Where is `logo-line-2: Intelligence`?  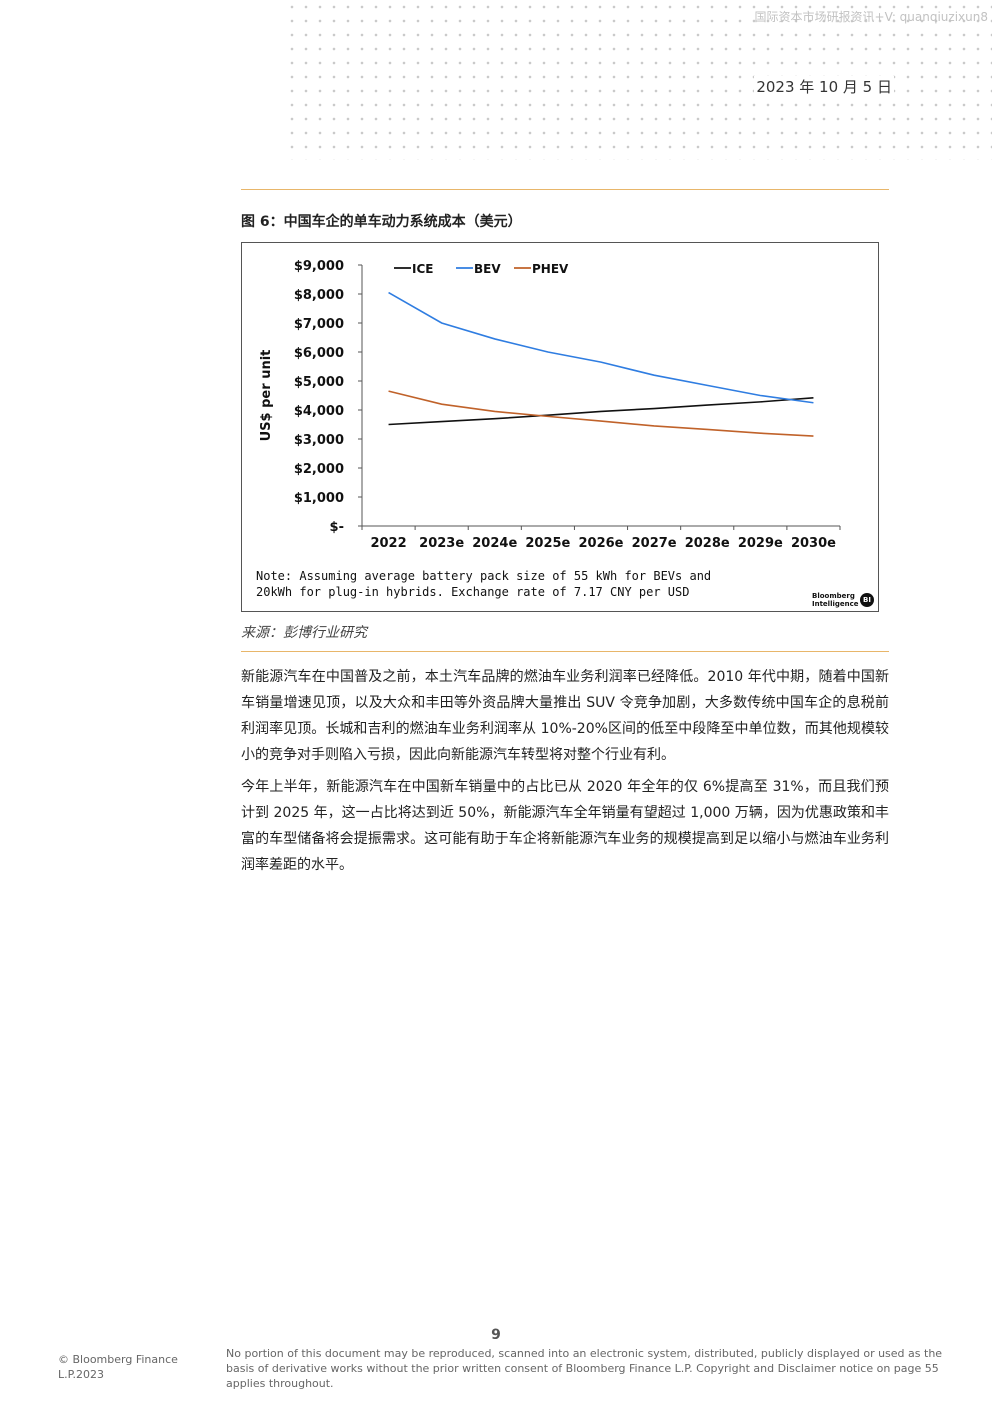
logo-line-2: Intelligence is located at coordinates (835, 604).